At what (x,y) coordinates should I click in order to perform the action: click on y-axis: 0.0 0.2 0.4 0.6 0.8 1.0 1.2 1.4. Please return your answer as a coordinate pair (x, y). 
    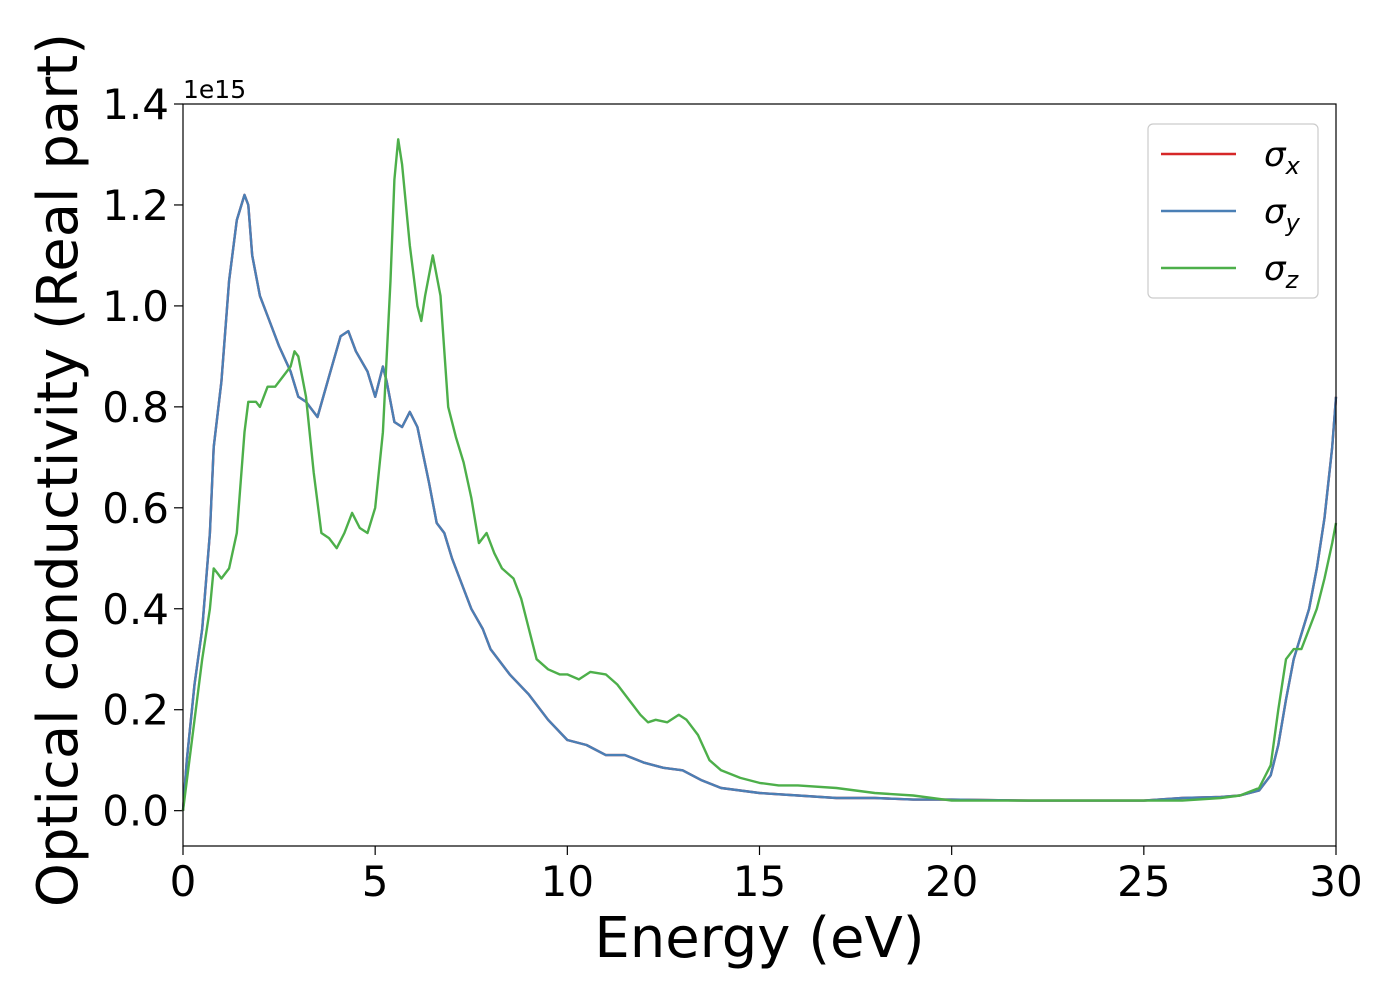
    Looking at the image, I should click on (142, 458).